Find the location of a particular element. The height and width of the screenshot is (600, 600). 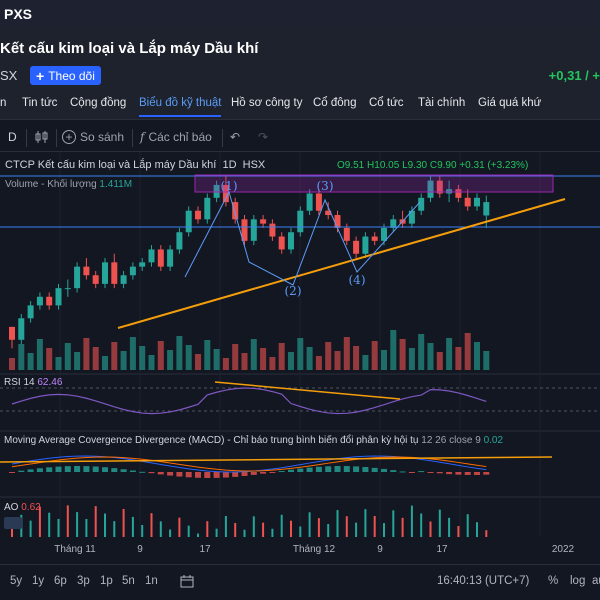

date-range-icon is located at coordinates (188, 583).